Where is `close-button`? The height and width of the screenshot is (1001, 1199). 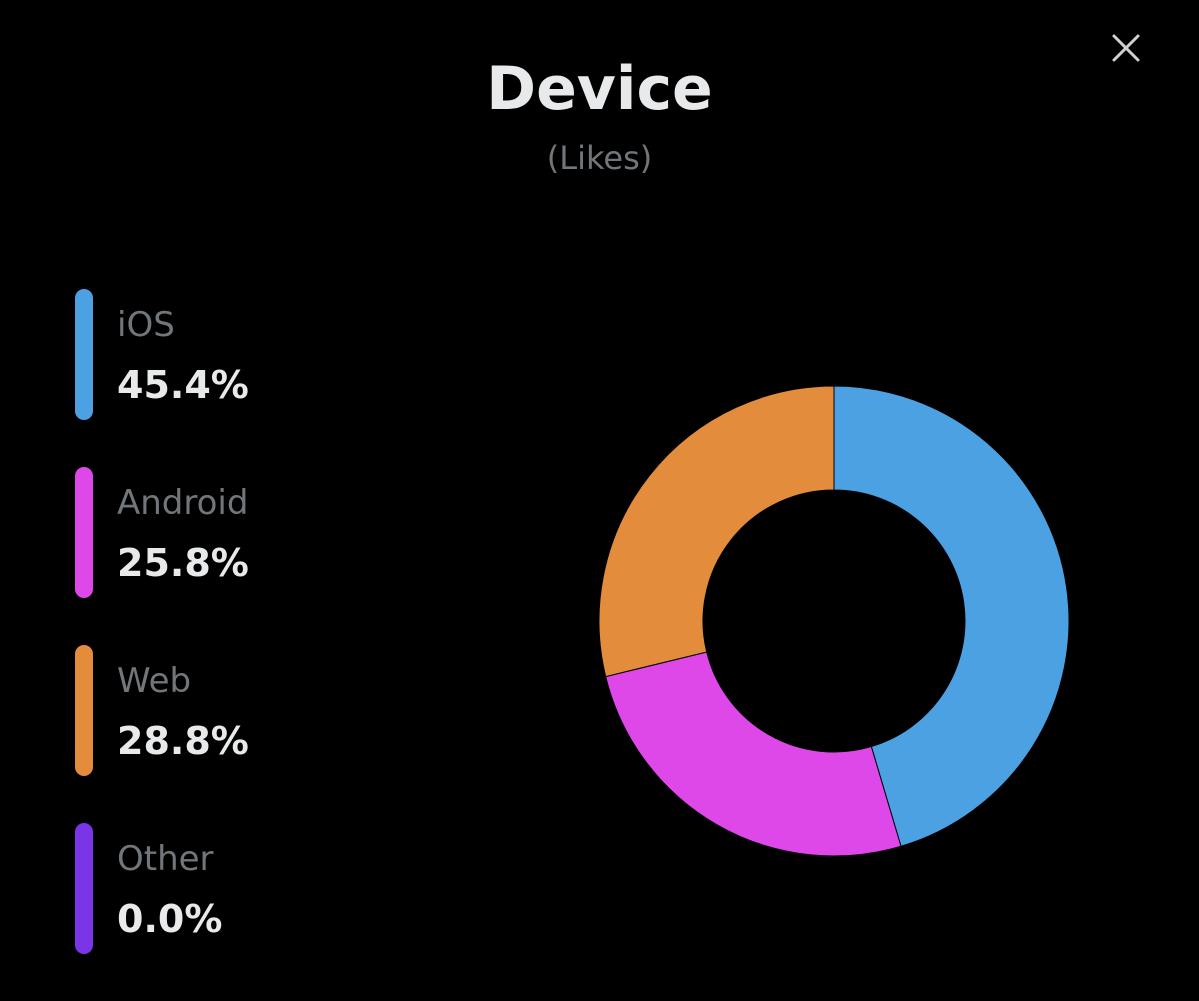 close-button is located at coordinates (1126, 48).